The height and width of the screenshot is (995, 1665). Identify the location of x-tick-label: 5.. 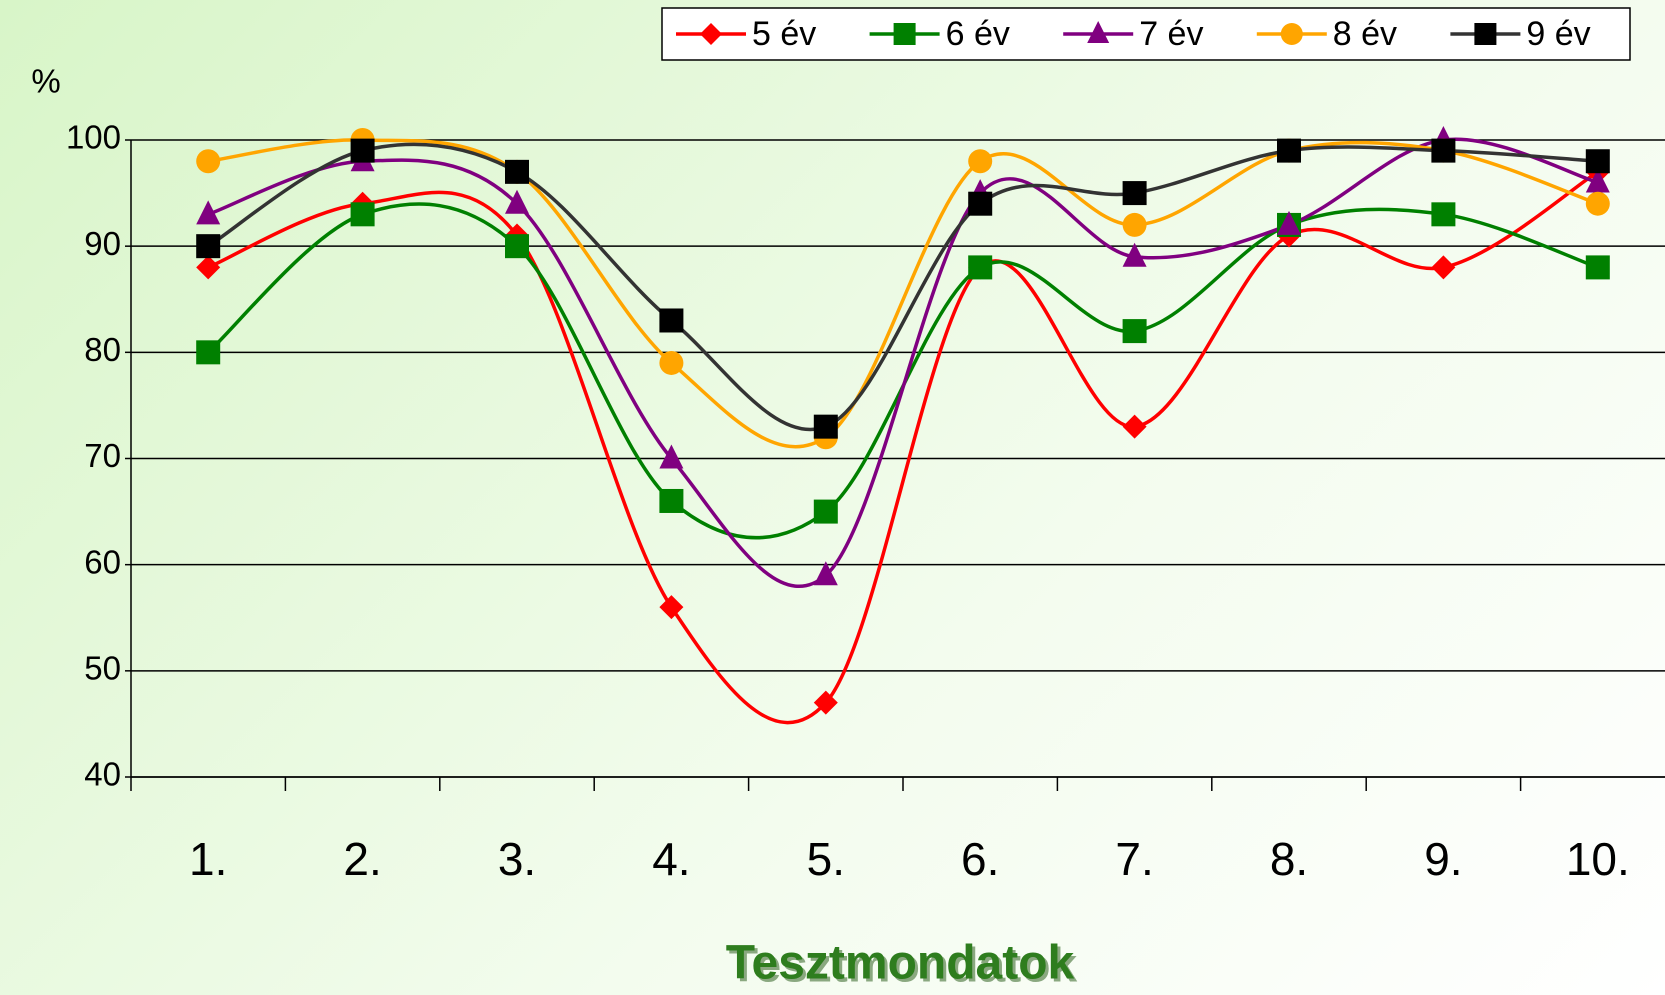
(826, 859).